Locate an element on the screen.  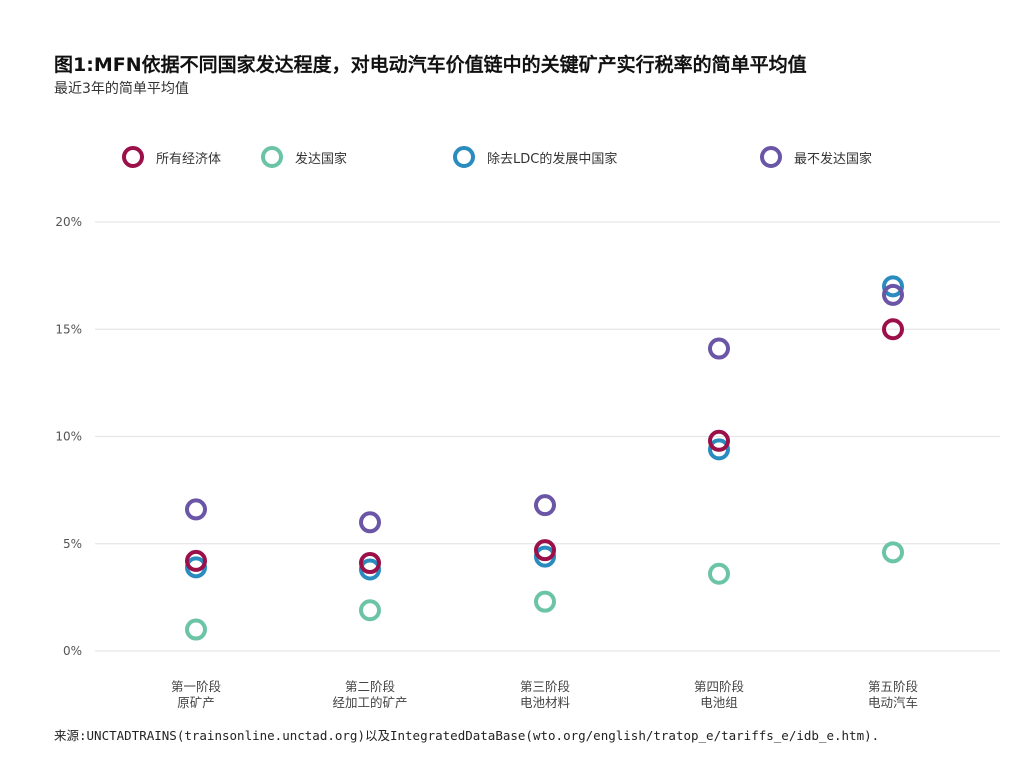
x-category-line: 电池材料 is located at coordinates (545, 702).